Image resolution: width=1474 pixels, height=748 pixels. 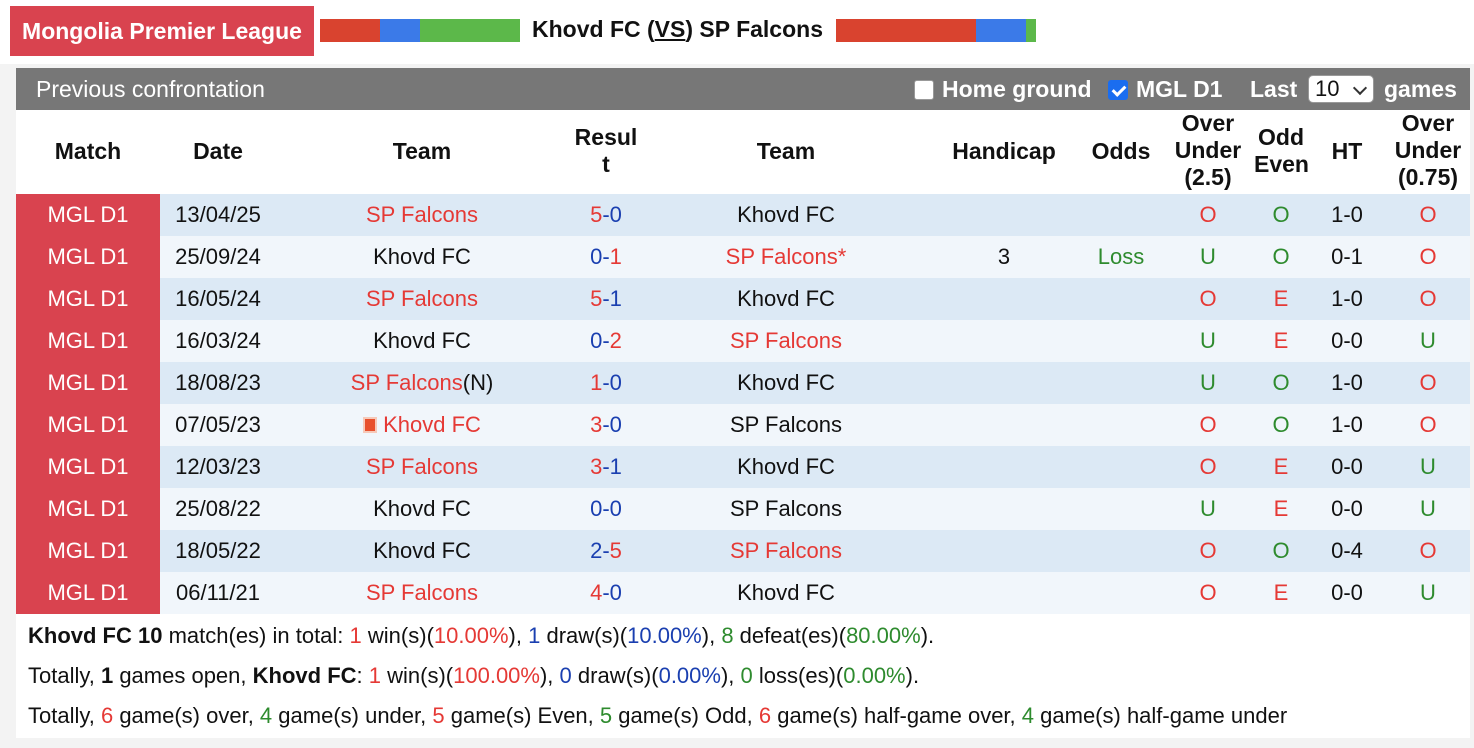 I want to click on league-filter-checkbox, so click(x=1118, y=89).